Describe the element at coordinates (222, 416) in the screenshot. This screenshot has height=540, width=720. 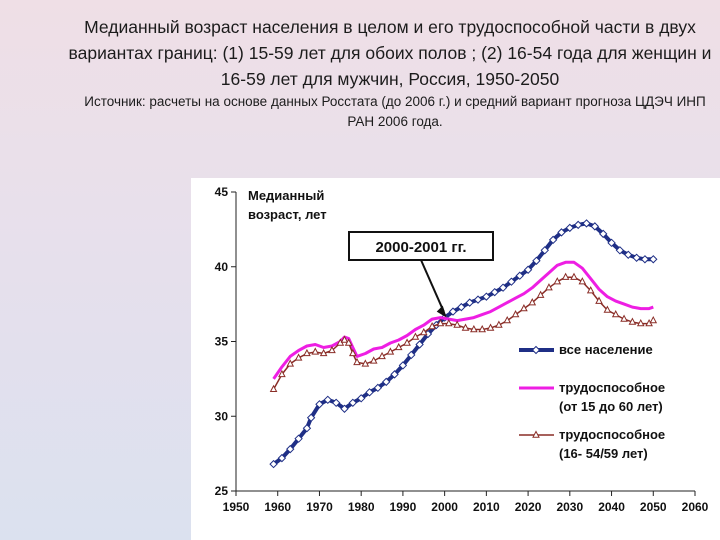
I see `y-tick-label: 30` at that location.